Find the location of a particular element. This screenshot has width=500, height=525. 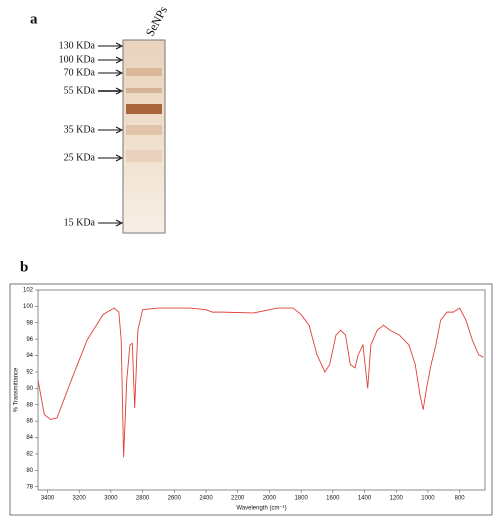

marker-label: 55 KDa is located at coordinates (80, 90).